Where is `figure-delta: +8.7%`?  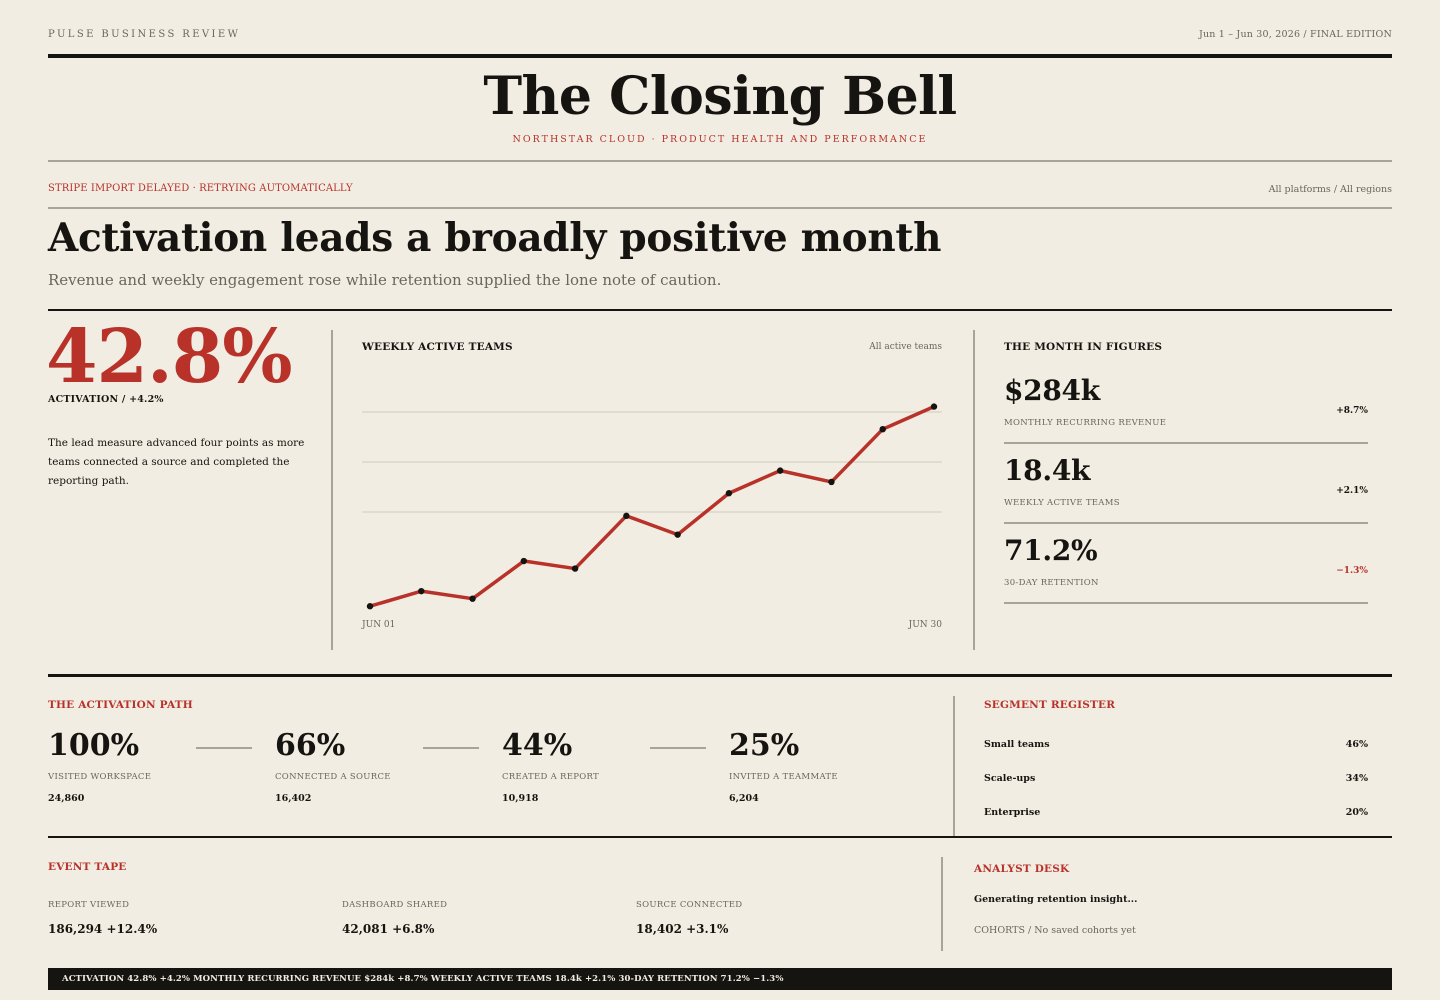
figure-delta: +8.7% is located at coordinates (1352, 411).